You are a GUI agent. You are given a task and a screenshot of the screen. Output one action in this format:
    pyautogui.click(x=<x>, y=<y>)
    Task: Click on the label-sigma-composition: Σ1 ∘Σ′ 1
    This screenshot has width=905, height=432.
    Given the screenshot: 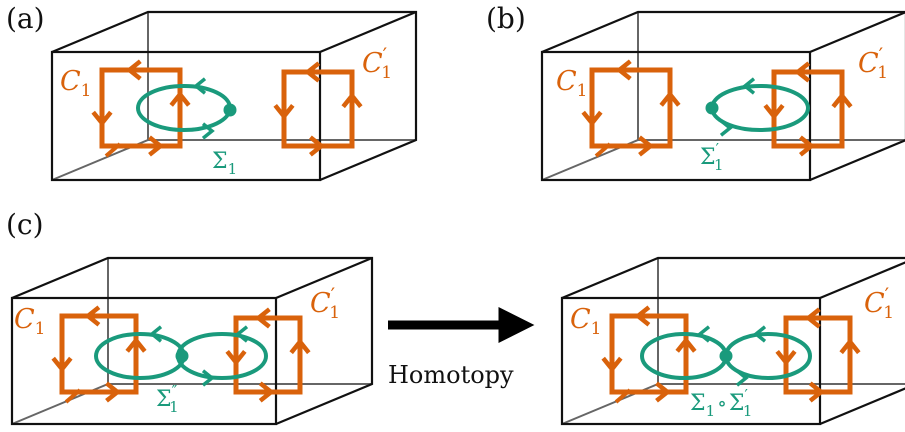 What is the action you would take?
    pyautogui.click(x=721, y=403)
    